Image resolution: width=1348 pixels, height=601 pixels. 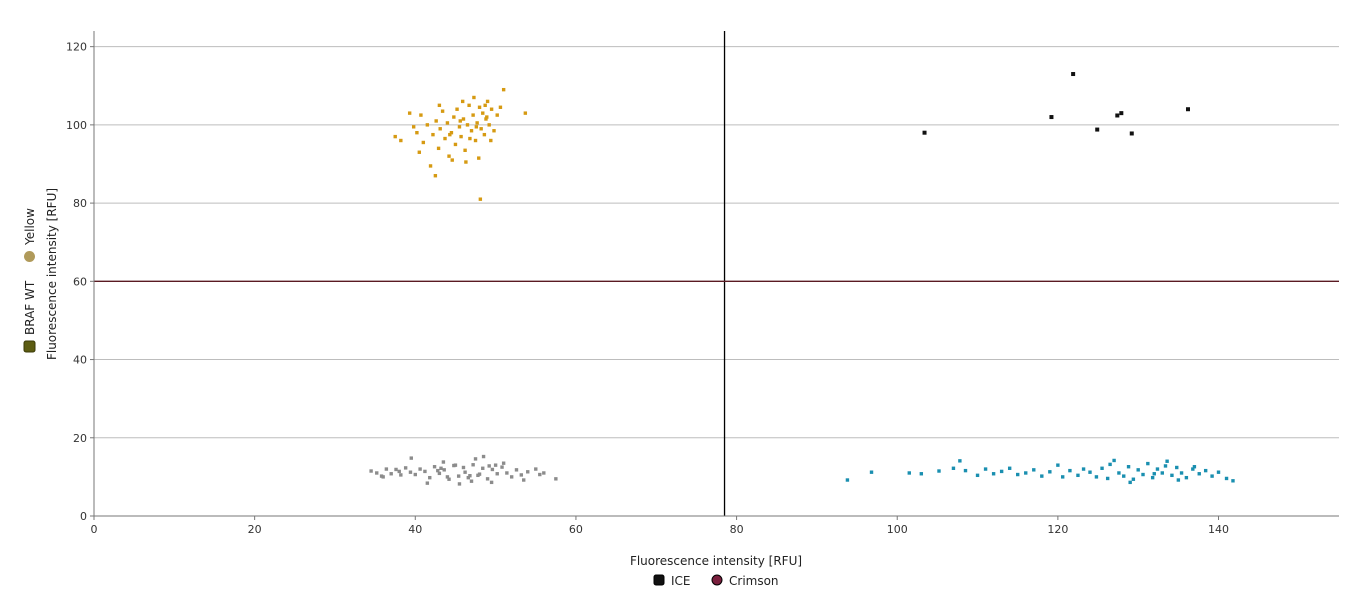 What do you see at coordinates (76, 47) in the screenshot?
I see `y-tick-label-6: 120` at bounding box center [76, 47].